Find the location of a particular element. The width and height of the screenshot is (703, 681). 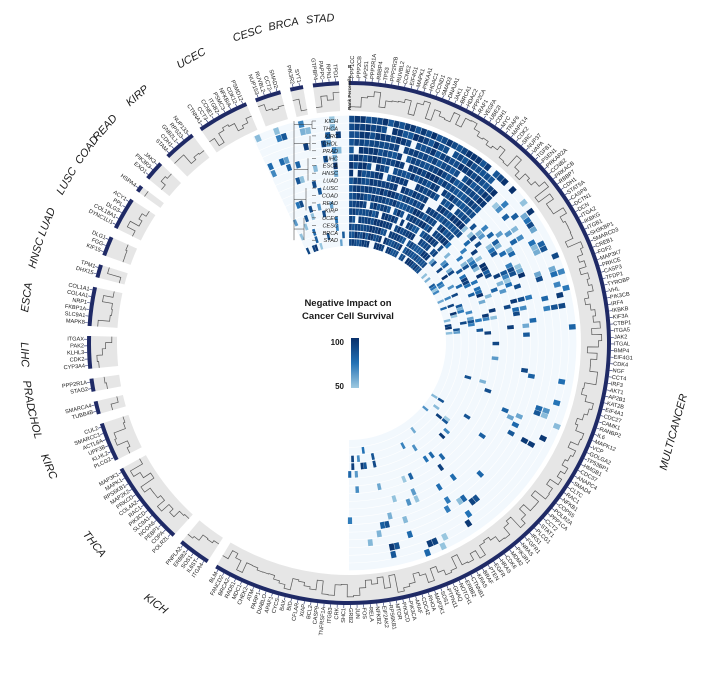

gene-label: RPS6KB1 is located at coordinates (392, 617).